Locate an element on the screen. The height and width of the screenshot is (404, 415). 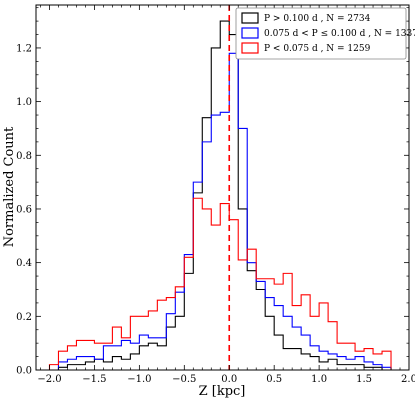
legend-box is located at coordinates (321, 33).